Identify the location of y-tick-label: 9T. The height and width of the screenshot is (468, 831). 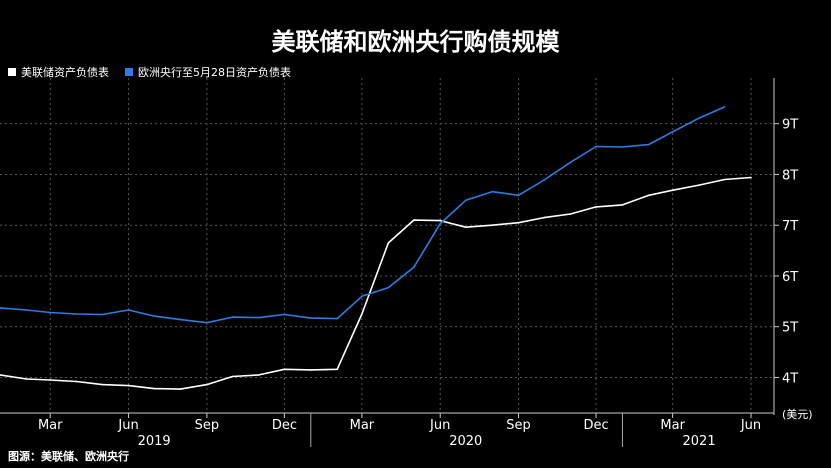
(790, 125).